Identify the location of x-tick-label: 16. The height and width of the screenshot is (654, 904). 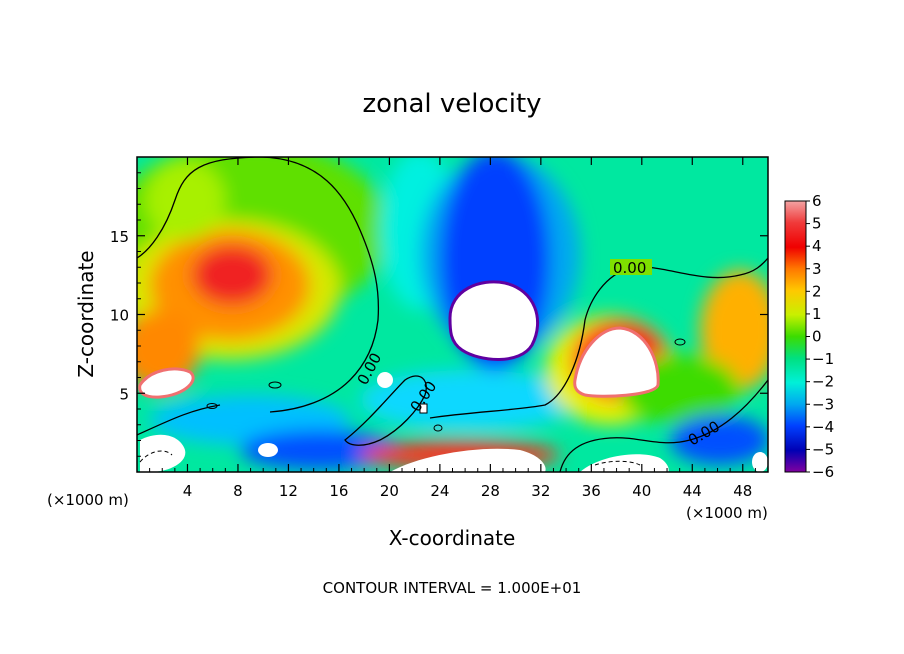
(338, 491).